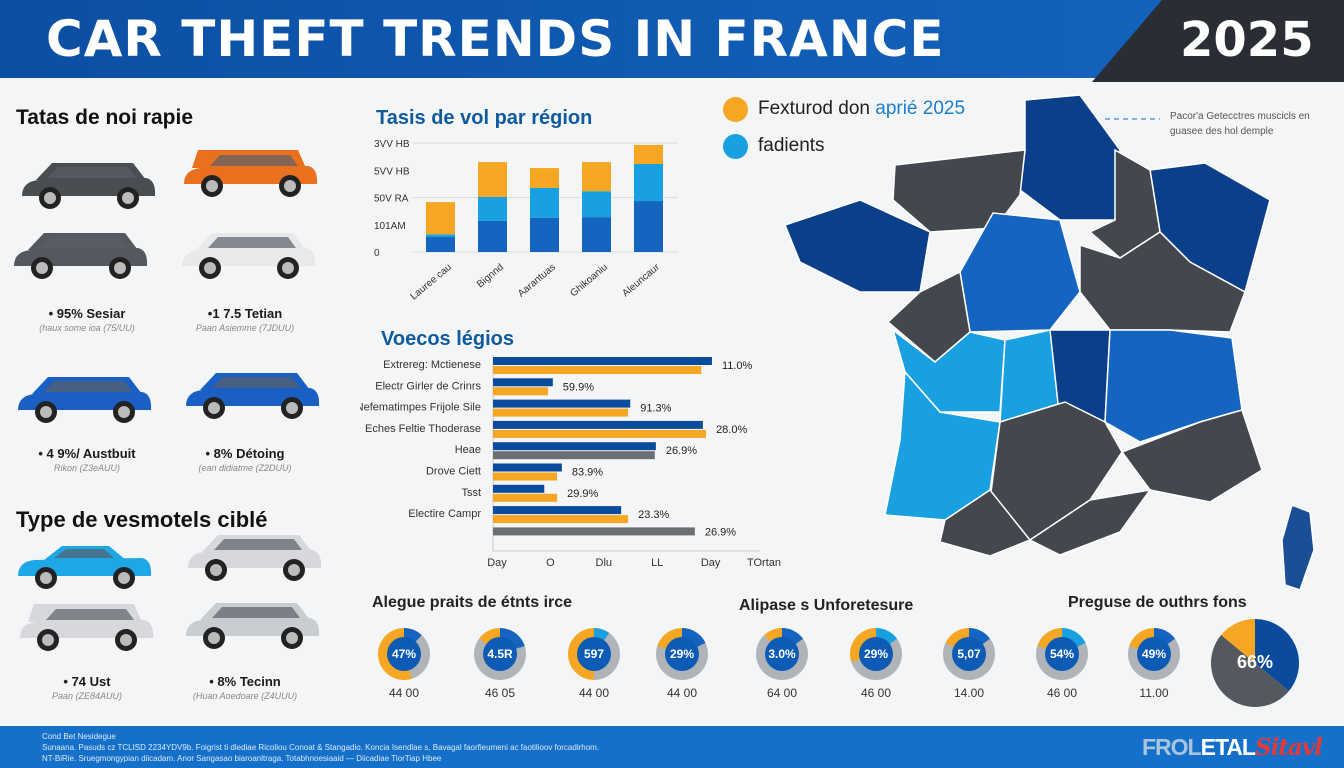 This screenshot has width=1344, height=768. What do you see at coordinates (731, 430) in the screenshot?
I see `value-label: 28.0%` at bounding box center [731, 430].